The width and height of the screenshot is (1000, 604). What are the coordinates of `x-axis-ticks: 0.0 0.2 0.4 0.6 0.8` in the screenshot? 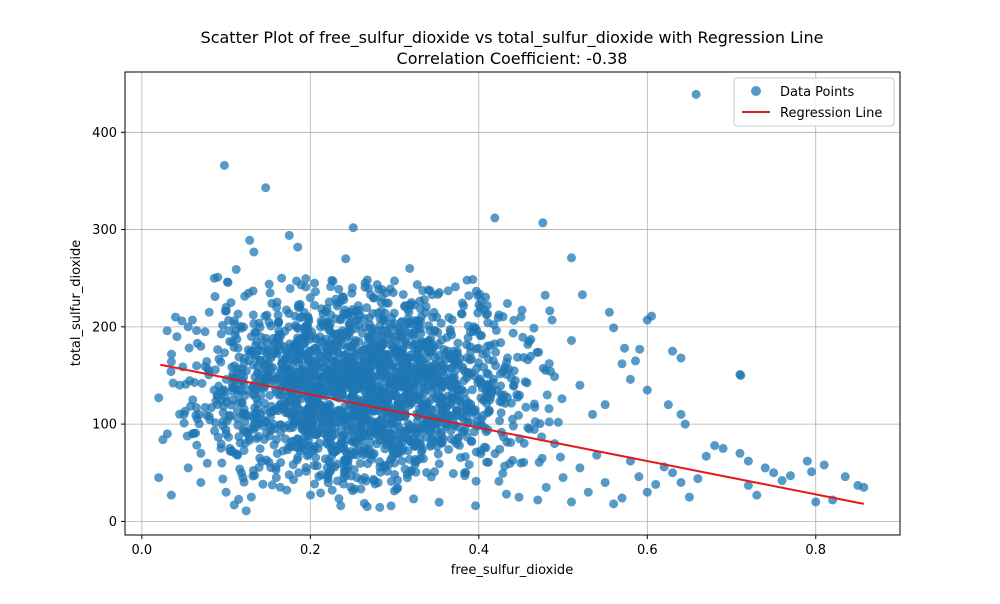 It's located at (479, 546).